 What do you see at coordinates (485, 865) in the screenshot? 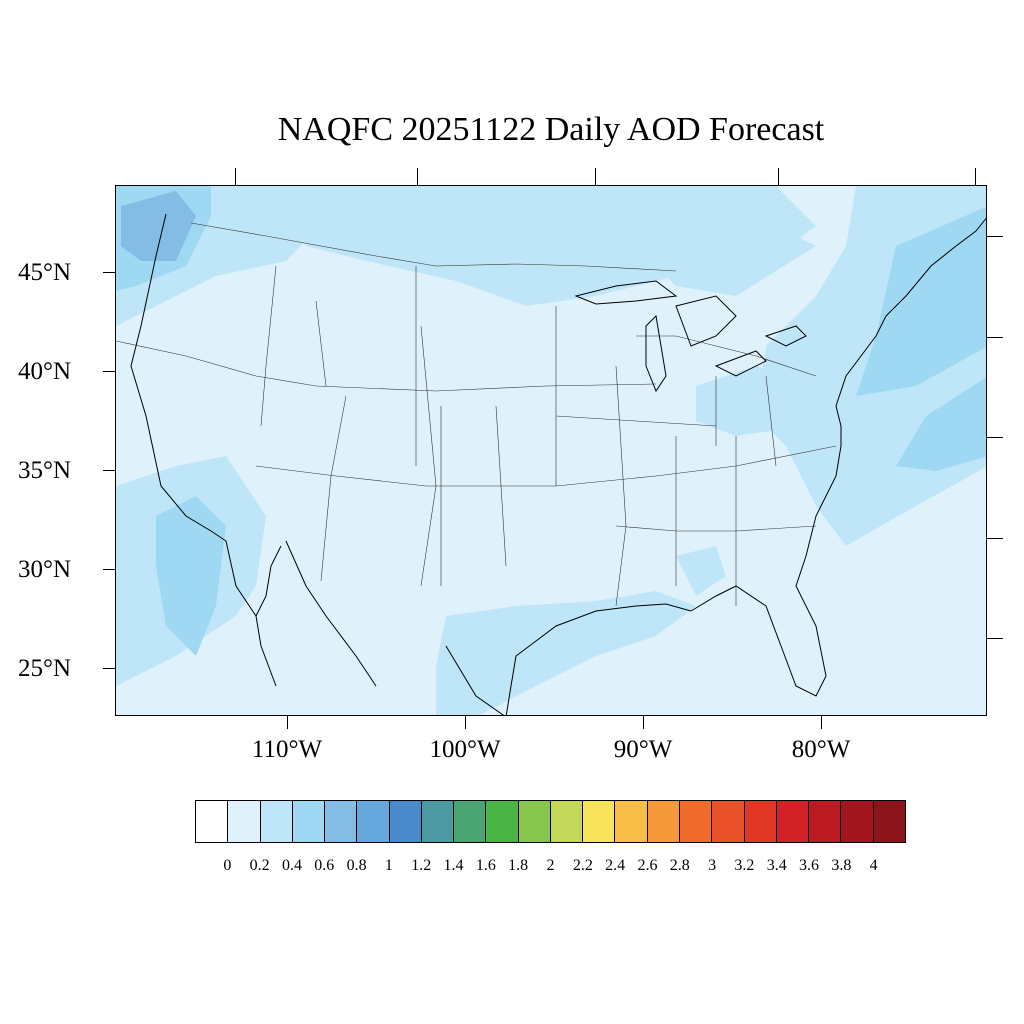
I see `colorbar-label: 1.6` at bounding box center [485, 865].